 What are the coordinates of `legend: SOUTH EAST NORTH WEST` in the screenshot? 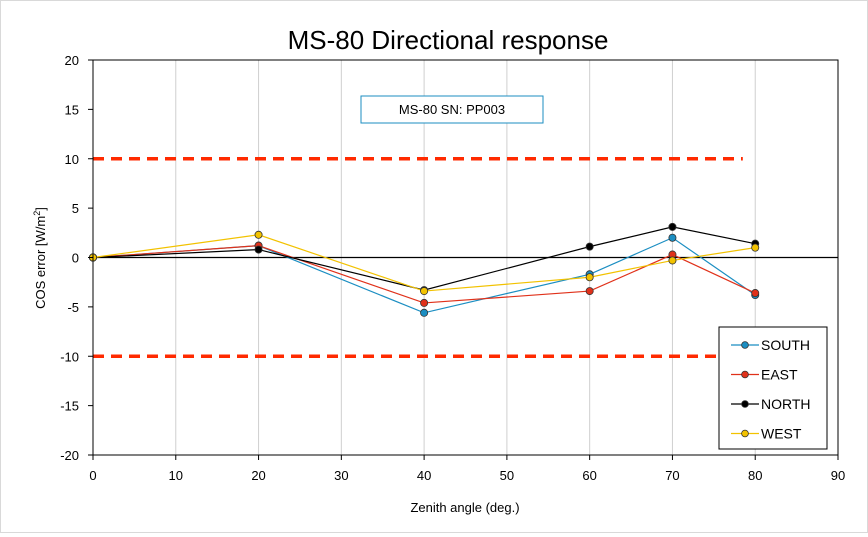 It's located at (773, 388).